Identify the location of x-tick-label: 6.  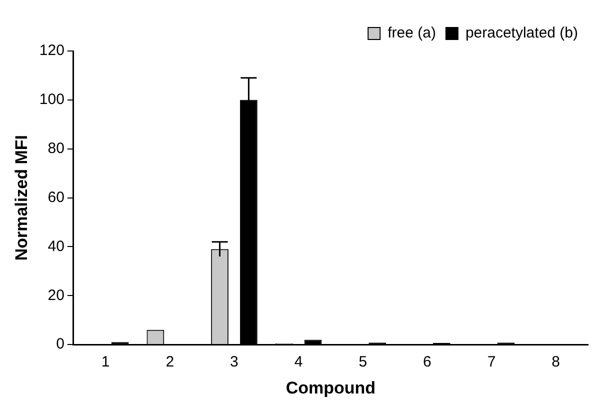
(427, 362).